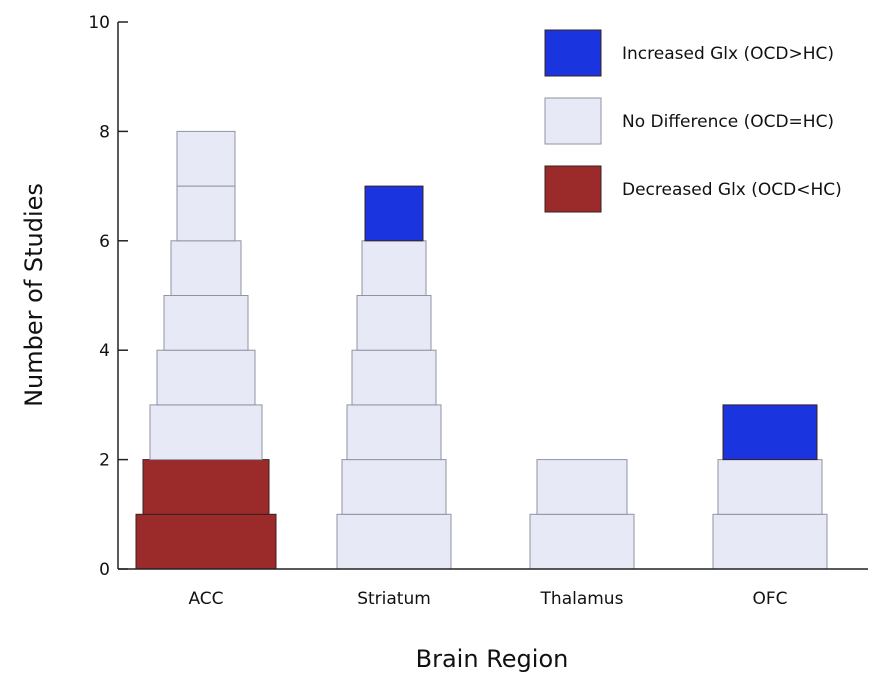  What do you see at coordinates (732, 190) in the screenshot?
I see `legend-label: Decreased Glx (OCD<HC)` at bounding box center [732, 190].